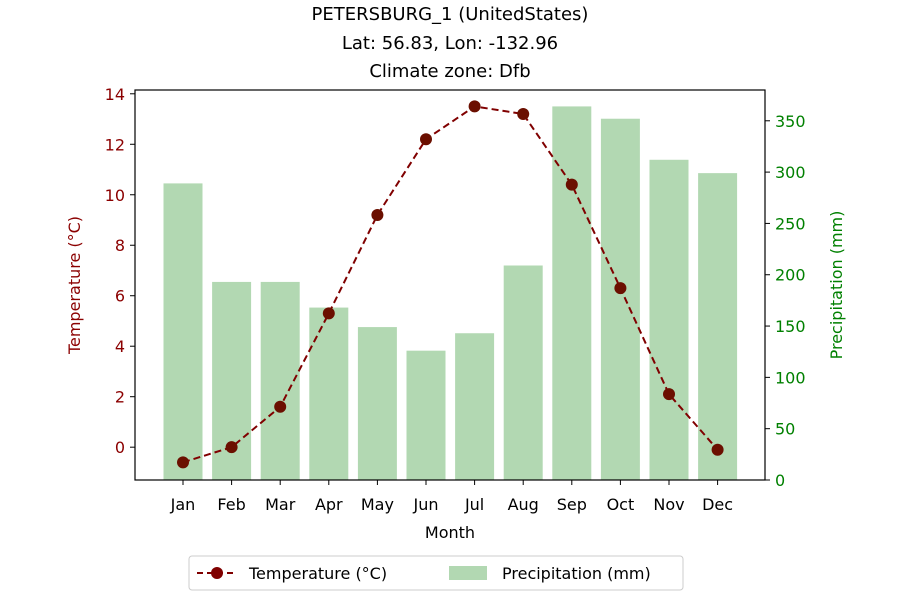  Describe the element at coordinates (115, 195) in the screenshot. I see `left-tick-label: 10` at that location.